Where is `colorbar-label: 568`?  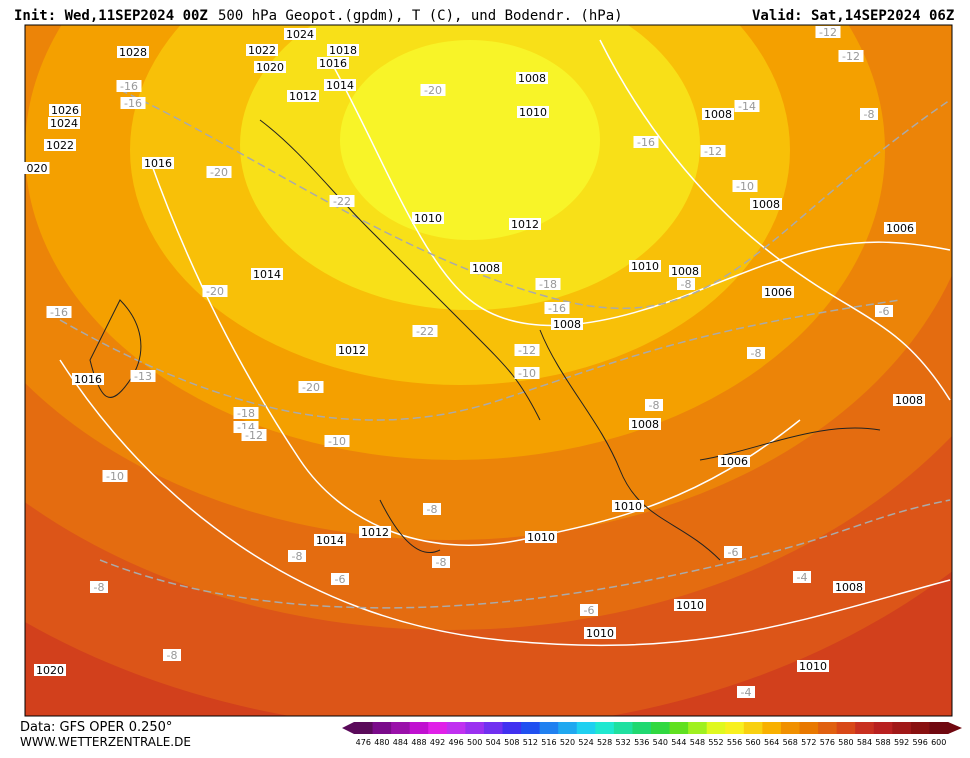 colorbar-label: 568 is located at coordinates (790, 742).